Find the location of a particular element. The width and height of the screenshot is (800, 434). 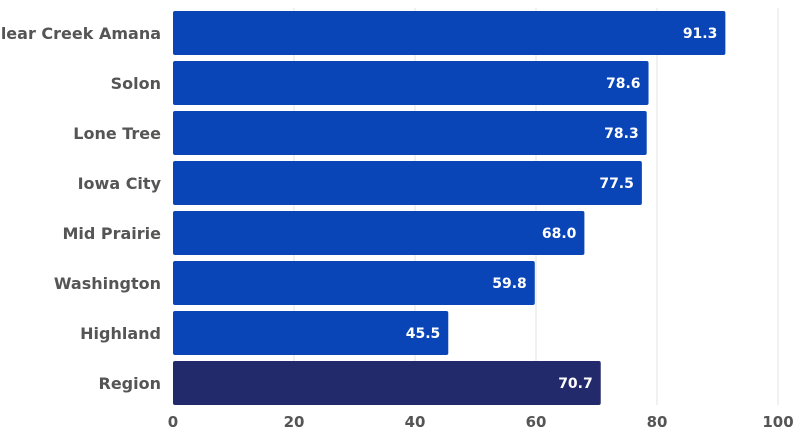

value-label-solon: 78.6 is located at coordinates (623, 84).